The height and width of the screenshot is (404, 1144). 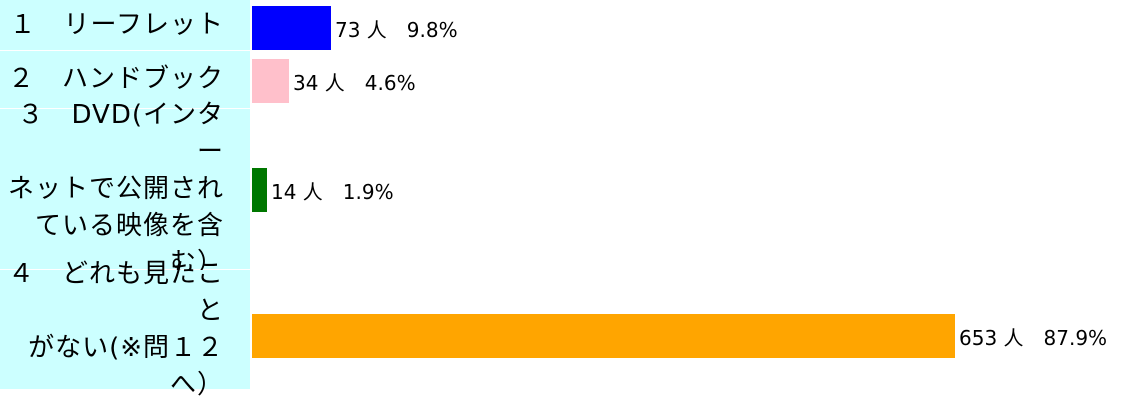 I want to click on category-label: ２ ハンドブック, so click(x=115, y=79).